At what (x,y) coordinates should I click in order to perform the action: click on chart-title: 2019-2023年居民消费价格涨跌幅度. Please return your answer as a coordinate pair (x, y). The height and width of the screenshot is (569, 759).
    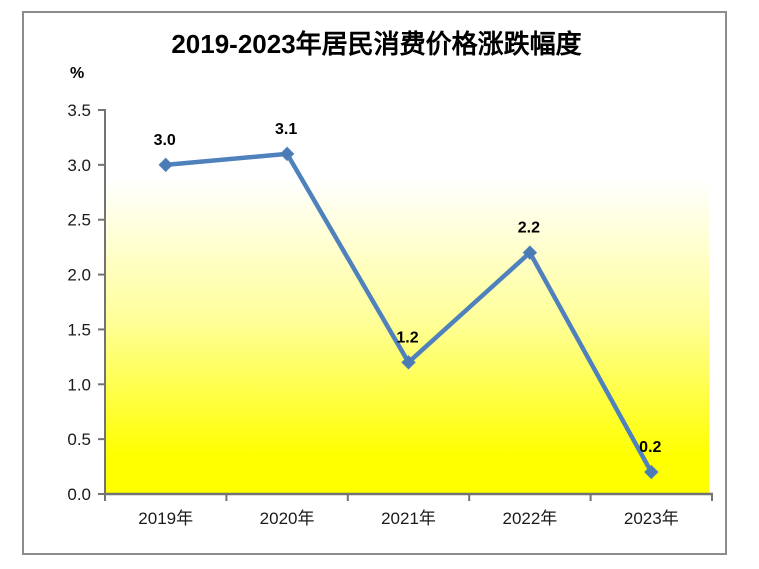
    Looking at the image, I should click on (376, 44).